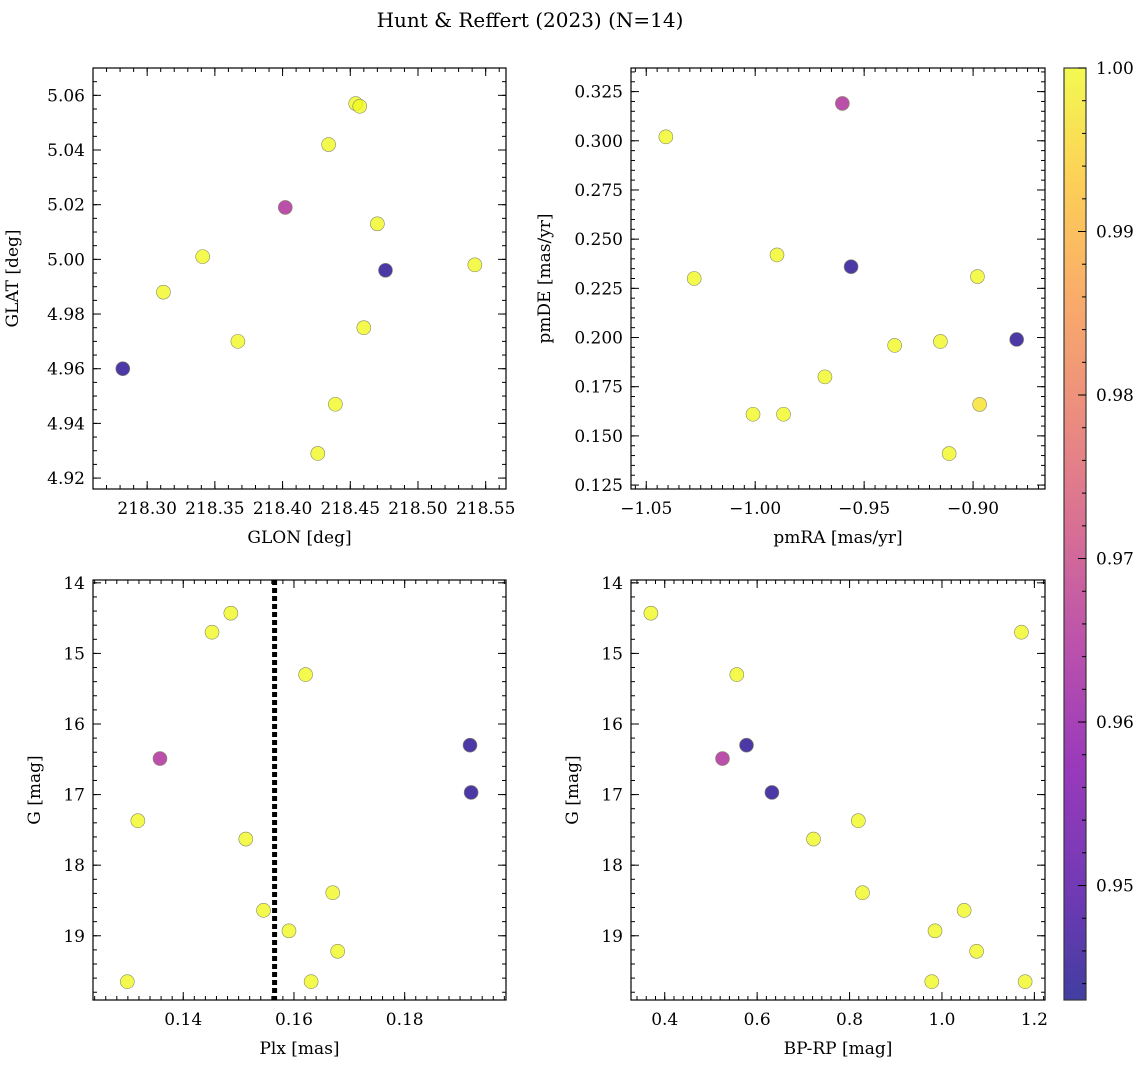 Image resolution: width=1148 pixels, height=1067 pixels. What do you see at coordinates (646, 509) in the screenshot?
I see `x-tick-label: −1.05` at bounding box center [646, 509].